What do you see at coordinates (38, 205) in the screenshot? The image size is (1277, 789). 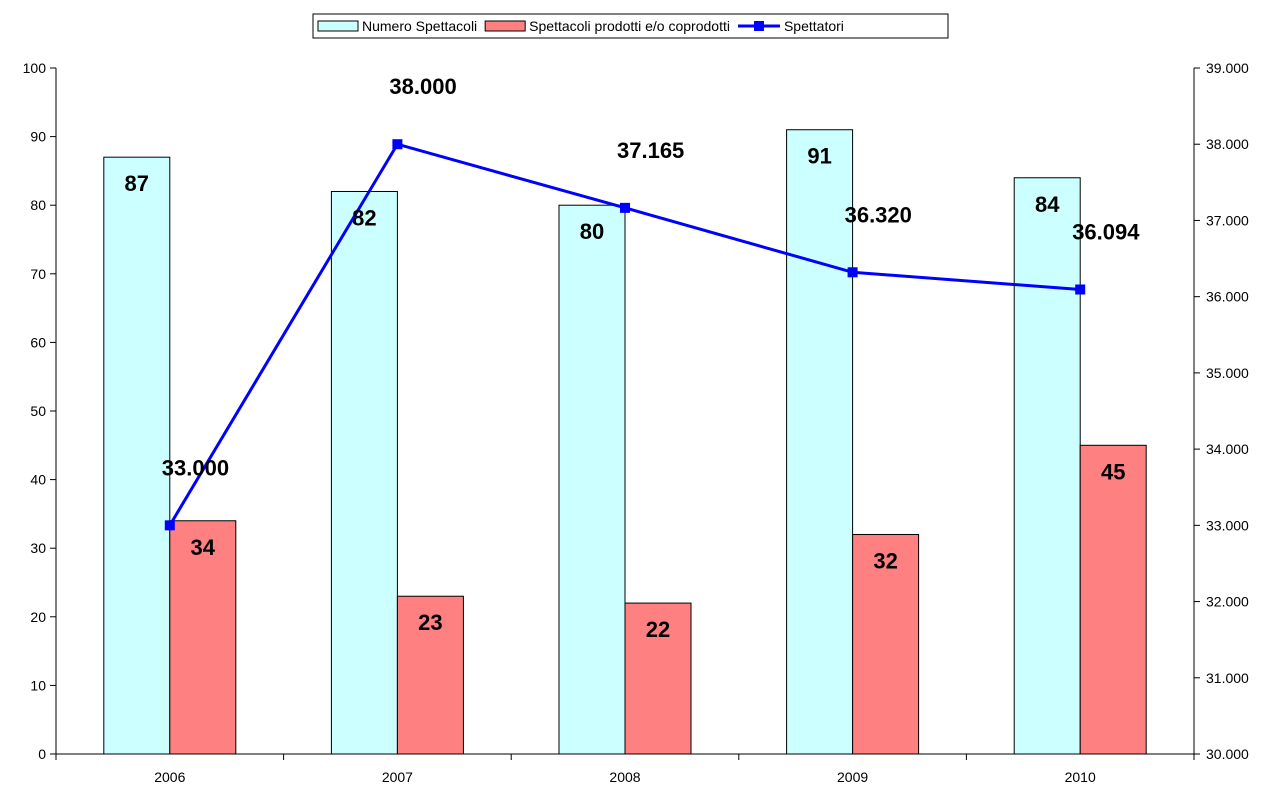 I see `y-left-tick-label: 80` at bounding box center [38, 205].